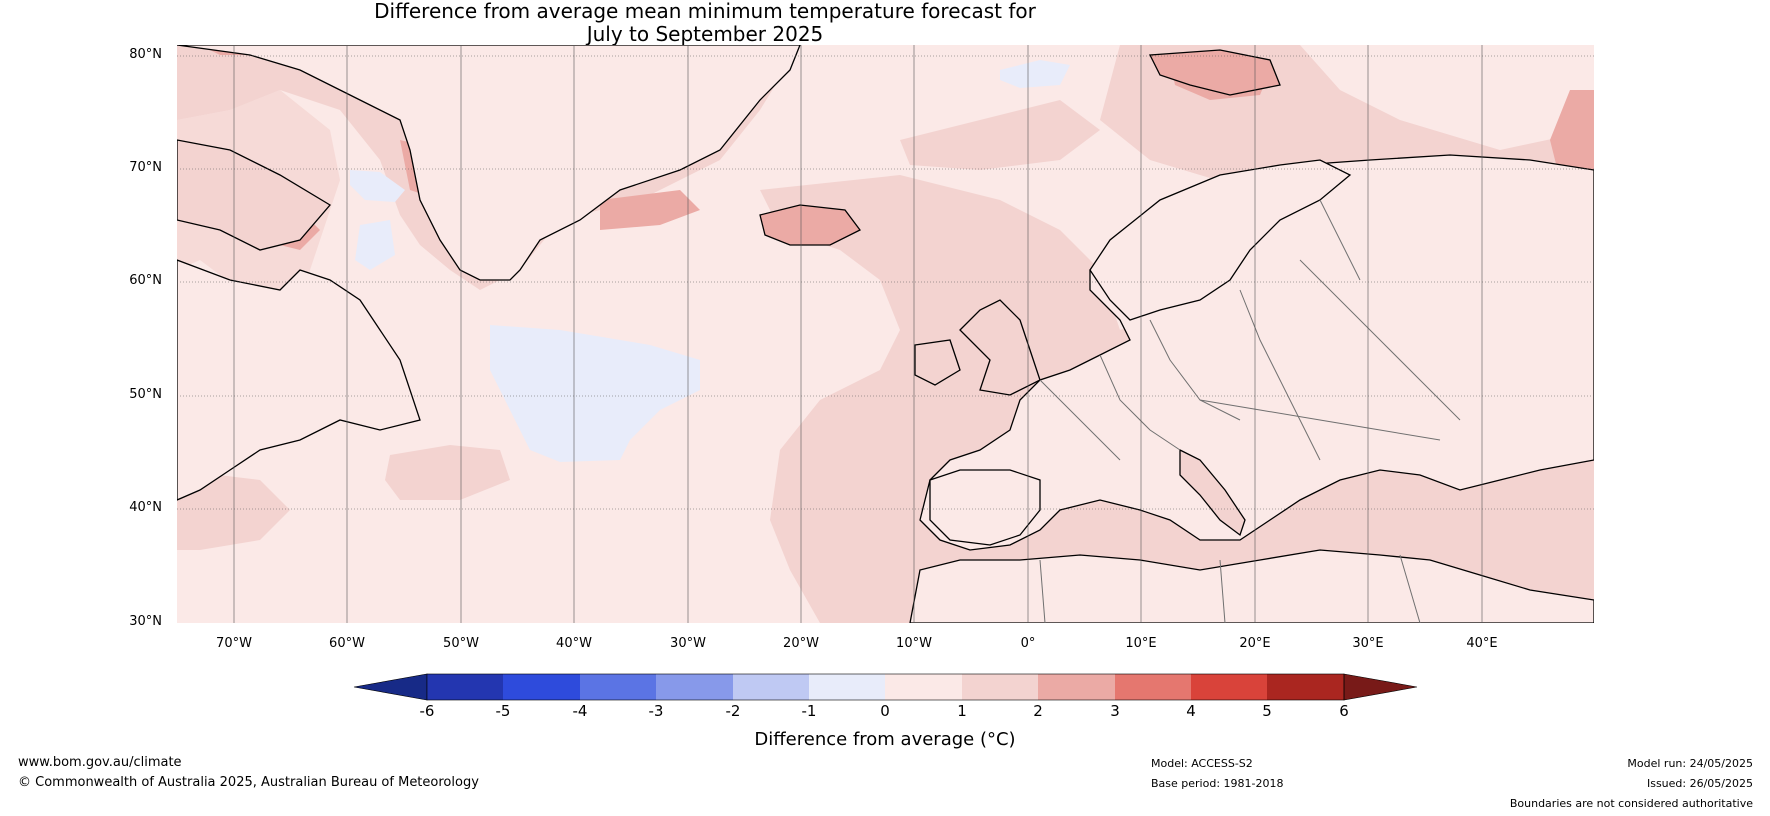  Describe the element at coordinates (461, 643) in the screenshot. I see `lon-label-50w: 50°W` at that location.